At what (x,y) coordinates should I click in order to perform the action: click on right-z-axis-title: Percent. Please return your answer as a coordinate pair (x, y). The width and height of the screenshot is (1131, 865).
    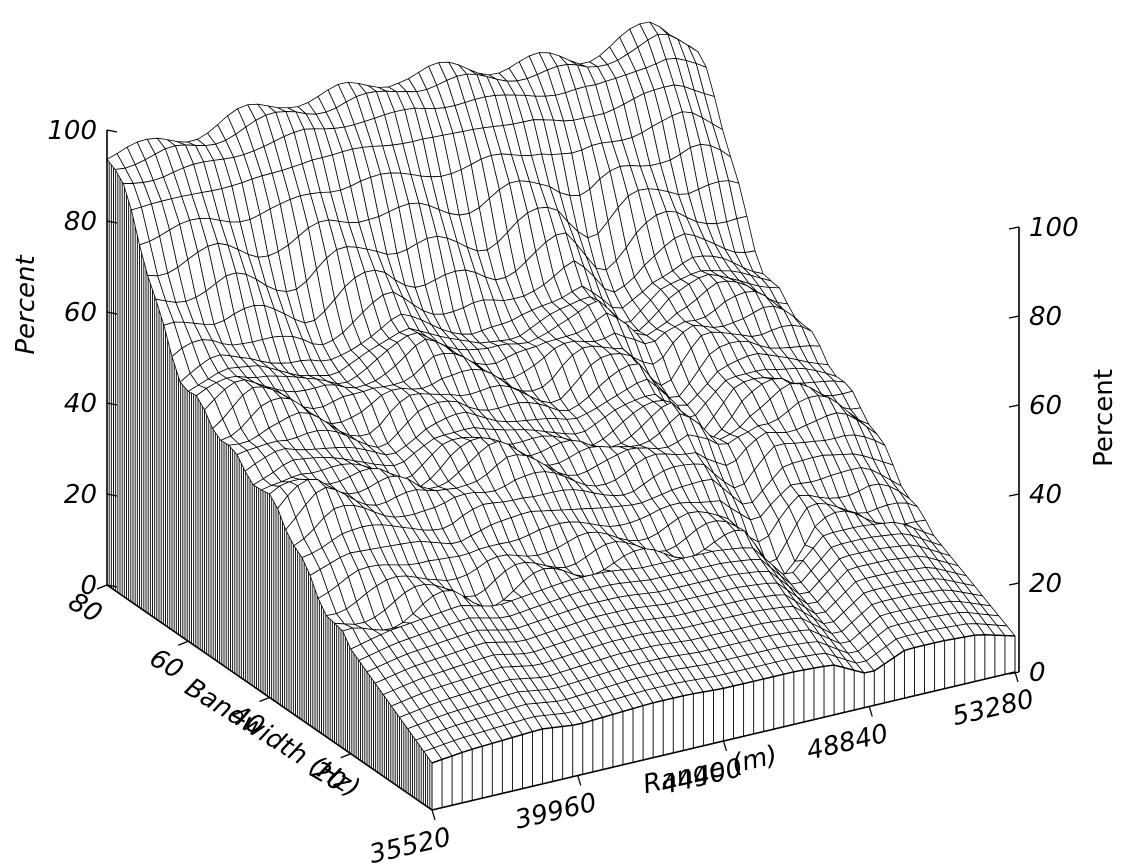
    Looking at the image, I should click on (1104, 418).